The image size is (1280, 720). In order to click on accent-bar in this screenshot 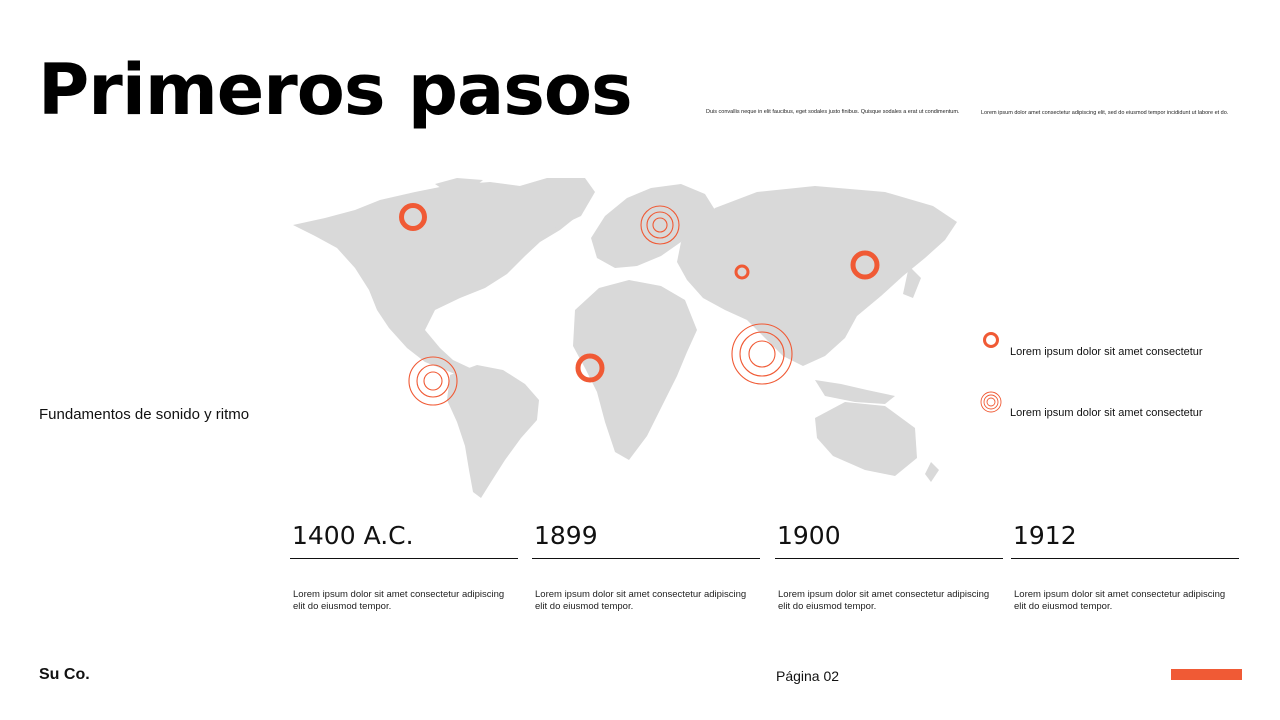, I will do `click(1206, 674)`.